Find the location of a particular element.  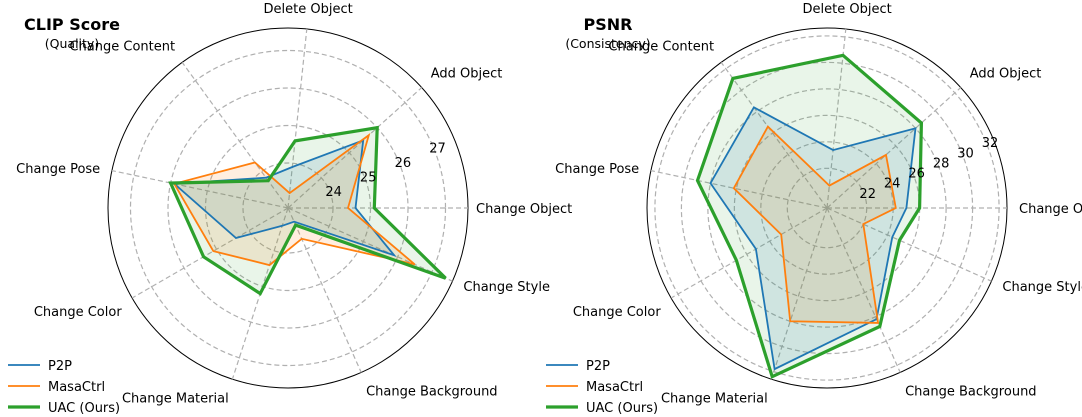

radial-tick-label: 25 is located at coordinates (368, 177).